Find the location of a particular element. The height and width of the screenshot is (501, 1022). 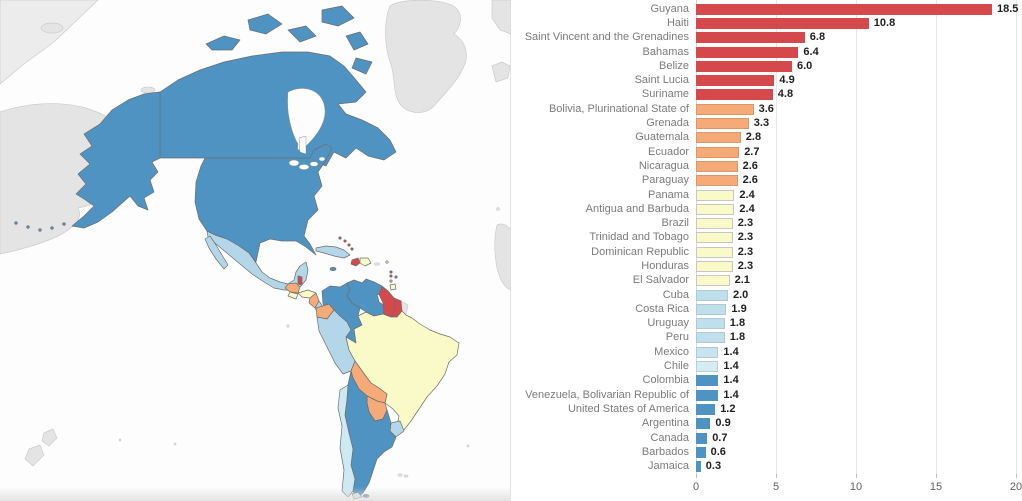

map-country-guatemala is located at coordinates (292, 288).